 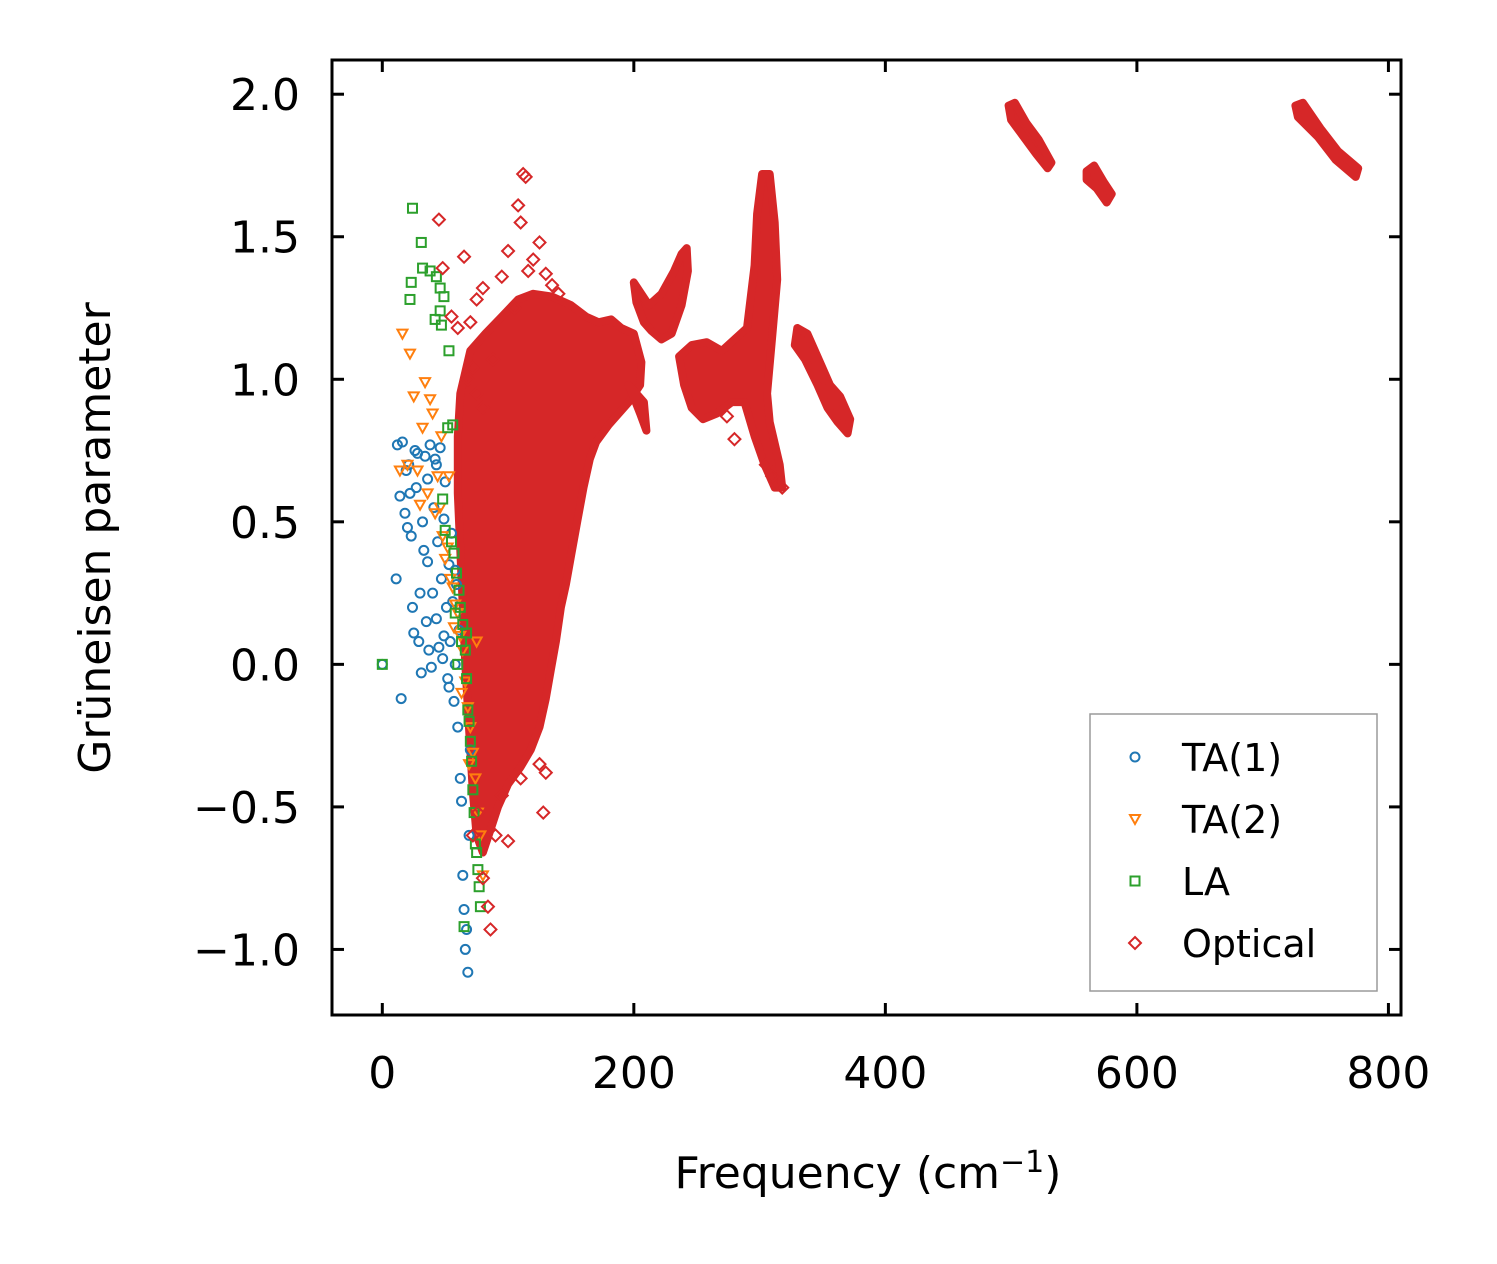 I want to click on x-axis-label: Frequency (cm−1), so click(x=868, y=1172).